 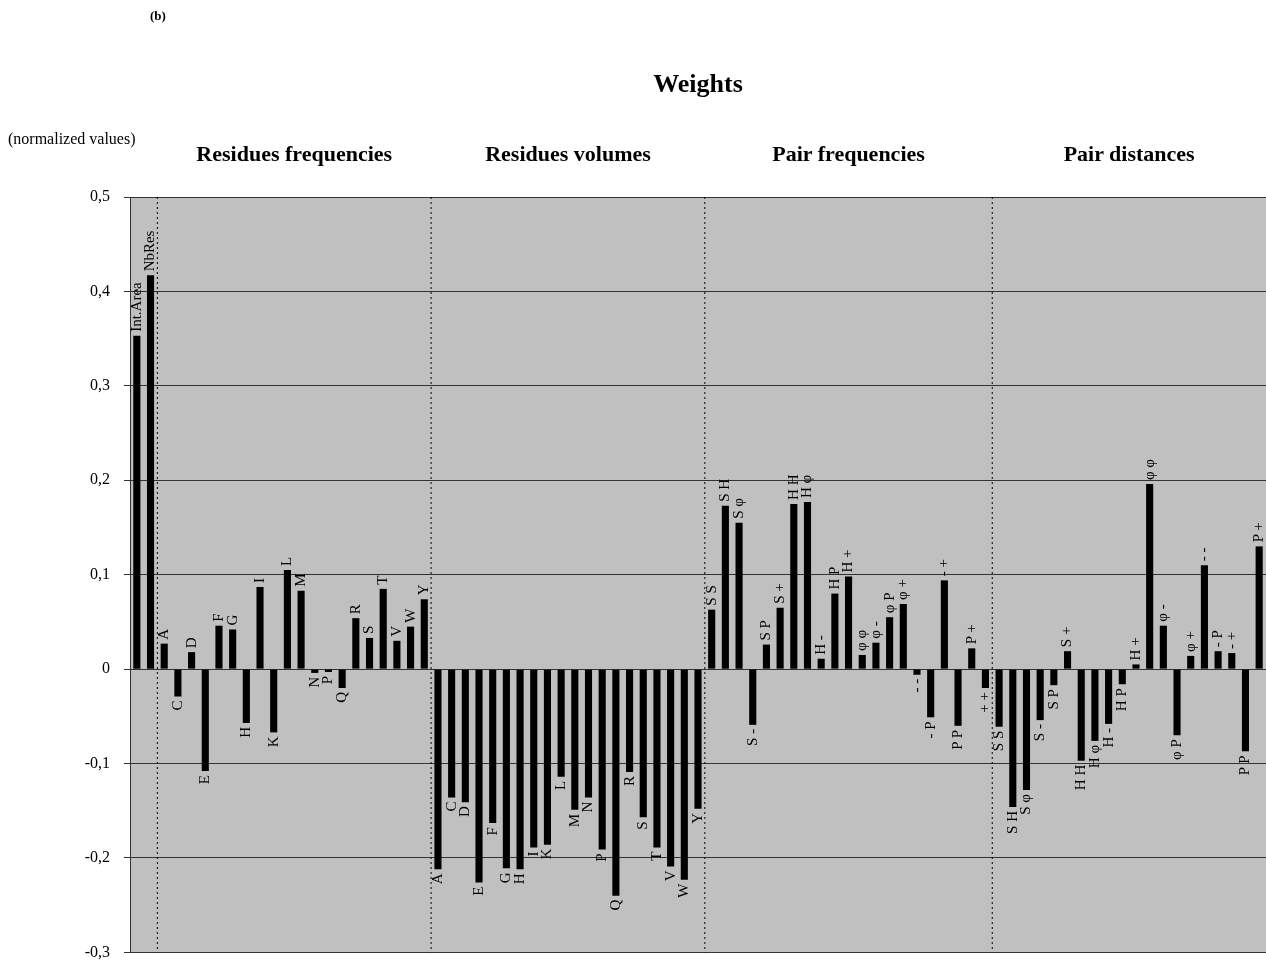 I want to click on x-tick-label: Y, so click(x=423, y=590).